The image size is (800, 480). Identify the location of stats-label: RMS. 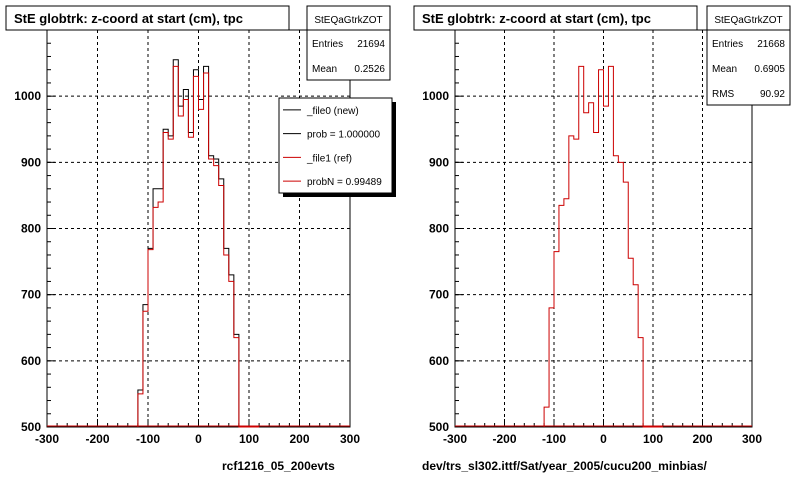
(723, 94).